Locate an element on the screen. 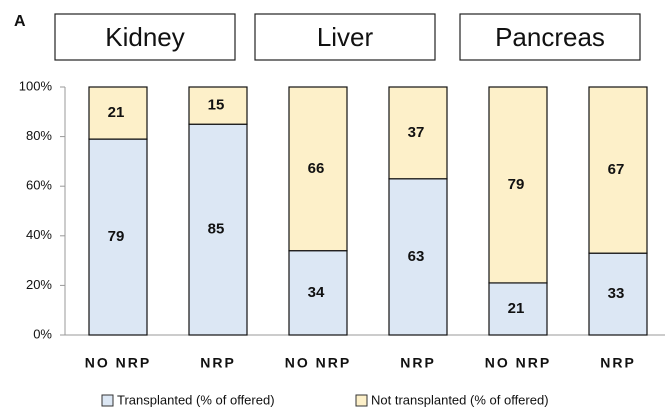  group-label: Liver is located at coordinates (345, 37).